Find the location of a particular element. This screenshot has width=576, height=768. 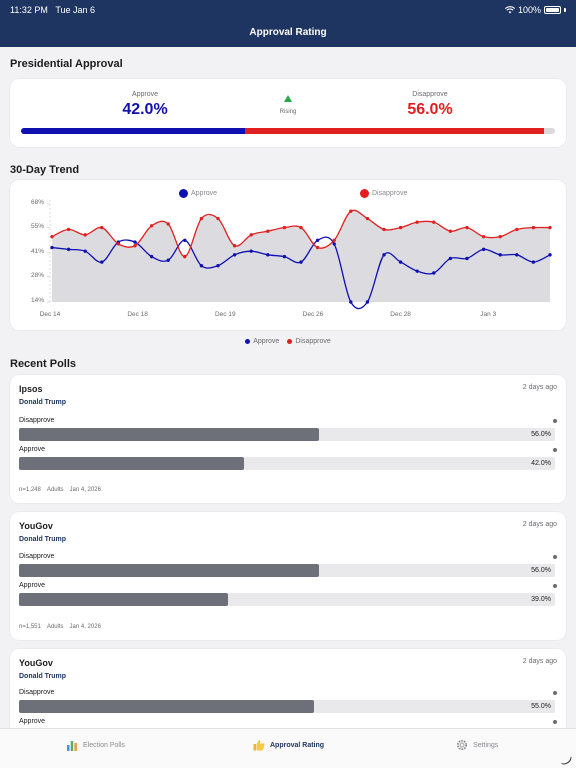

top-bar: 11:32 PM Tue Jan 6 100% Approval Rating is located at coordinates (288, 23).